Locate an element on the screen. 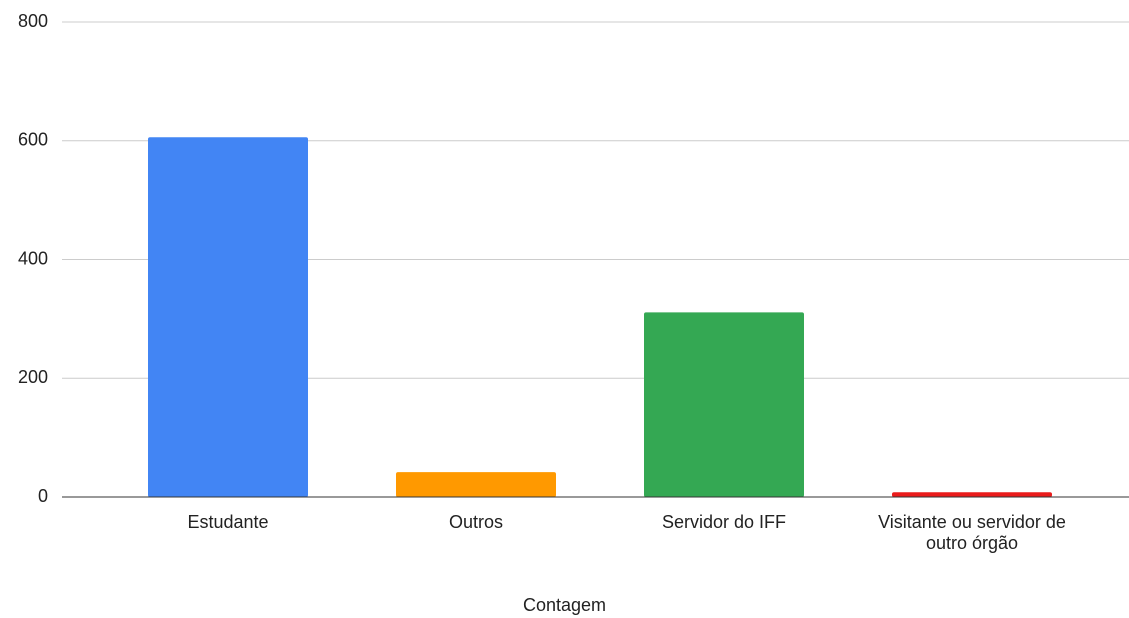  x-axis-label: Contagem is located at coordinates (564, 605).